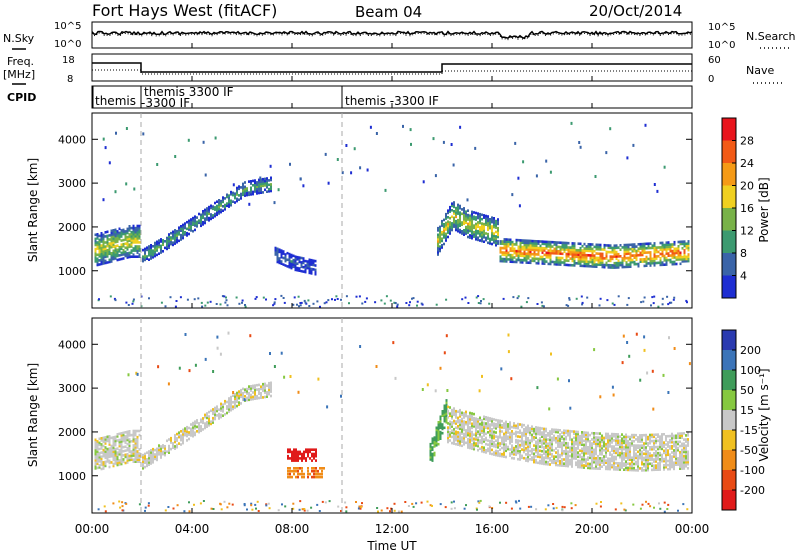 Image resolution: width=800 pixels, height=554 pixels. Describe the element at coordinates (752, 470) in the screenshot. I see `colorbar-tick-label: -100` at that location.